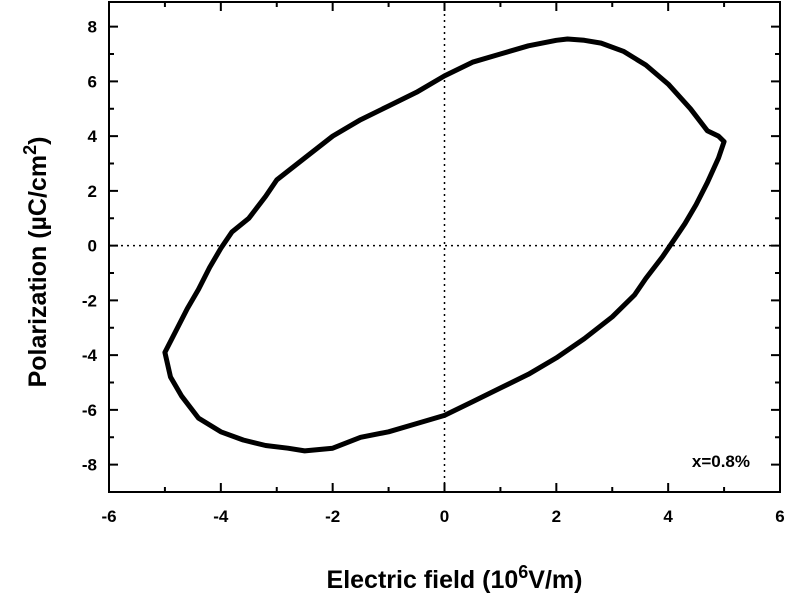 The image size is (800, 598). I want to click on x-axis-title-superscript: 6, so click(523, 572).